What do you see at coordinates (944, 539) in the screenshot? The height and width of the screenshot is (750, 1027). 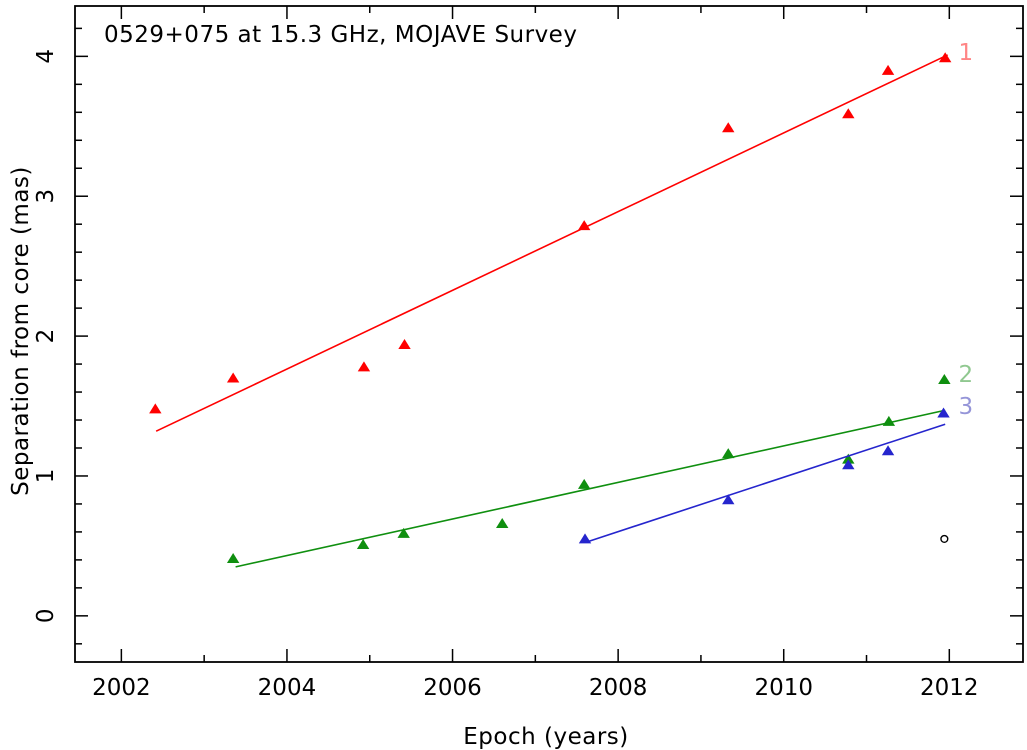 I see `unlabeled-component-marker` at bounding box center [944, 539].